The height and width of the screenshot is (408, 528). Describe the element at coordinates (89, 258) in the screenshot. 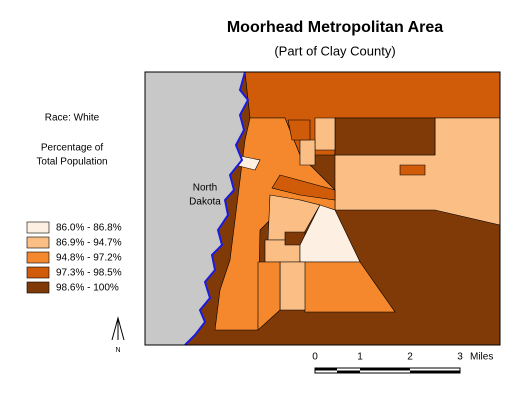

I see `legend-label: 94.8% - 97.2%` at that location.